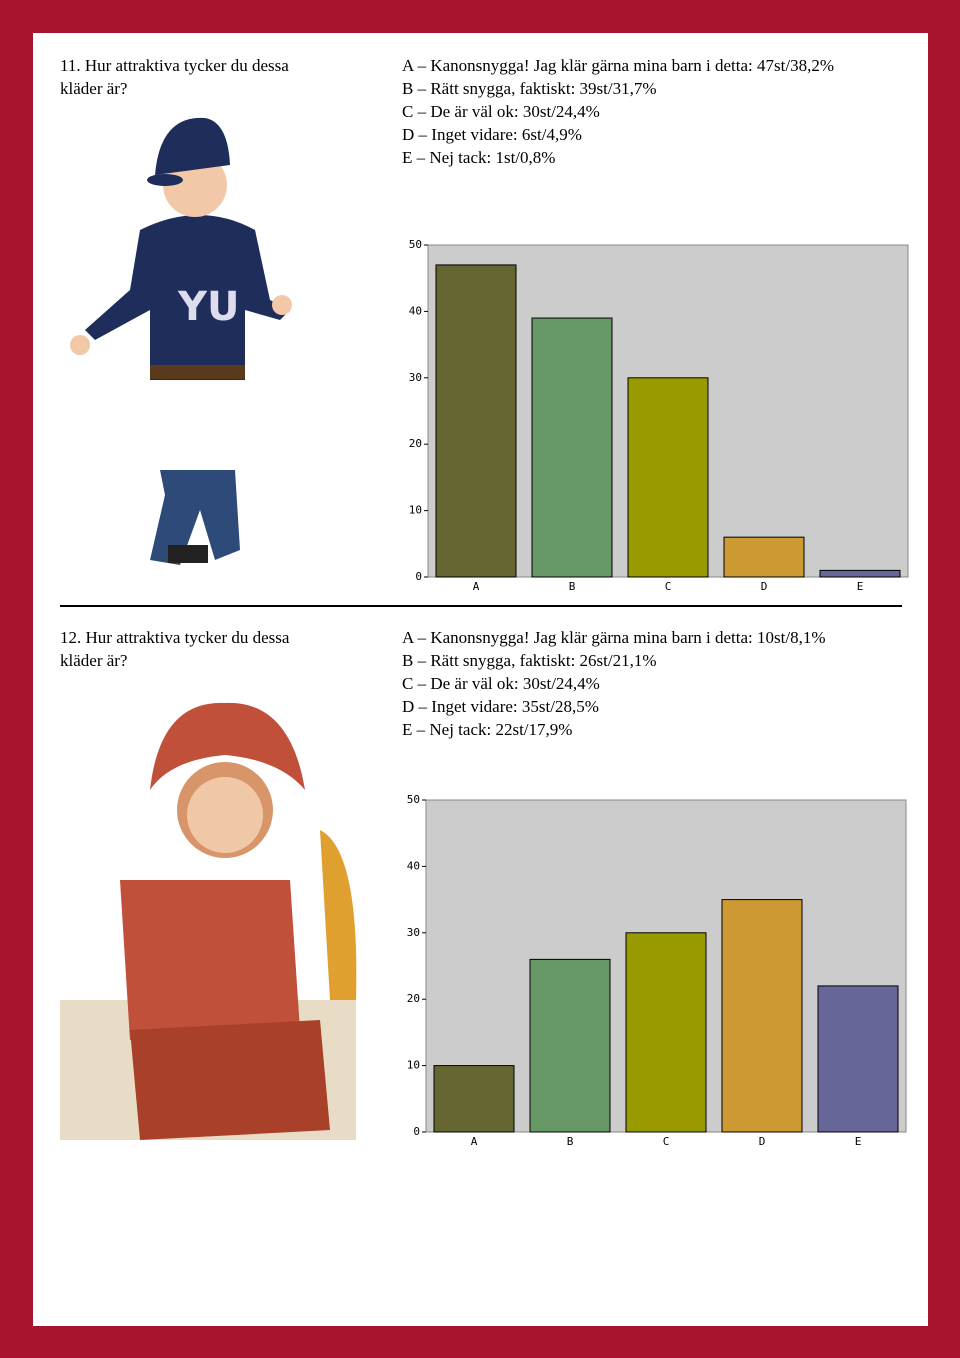 The image size is (960, 1358). I want to click on answer: E – Nej tack: 1st/0,8%, so click(478, 157).